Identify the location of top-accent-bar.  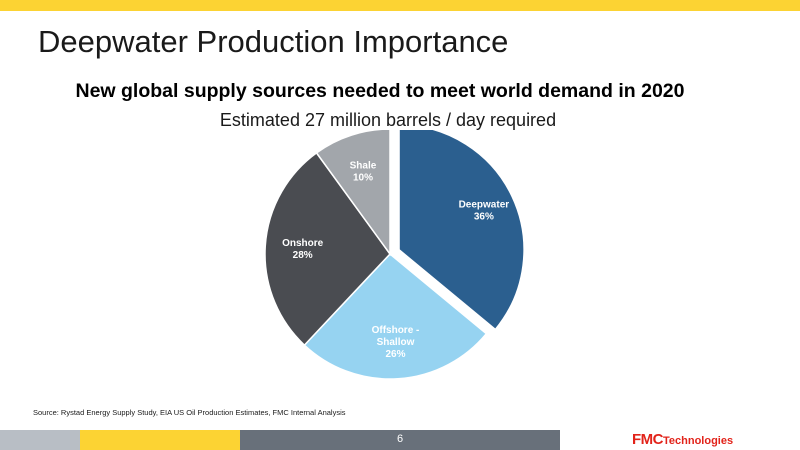
(400, 5).